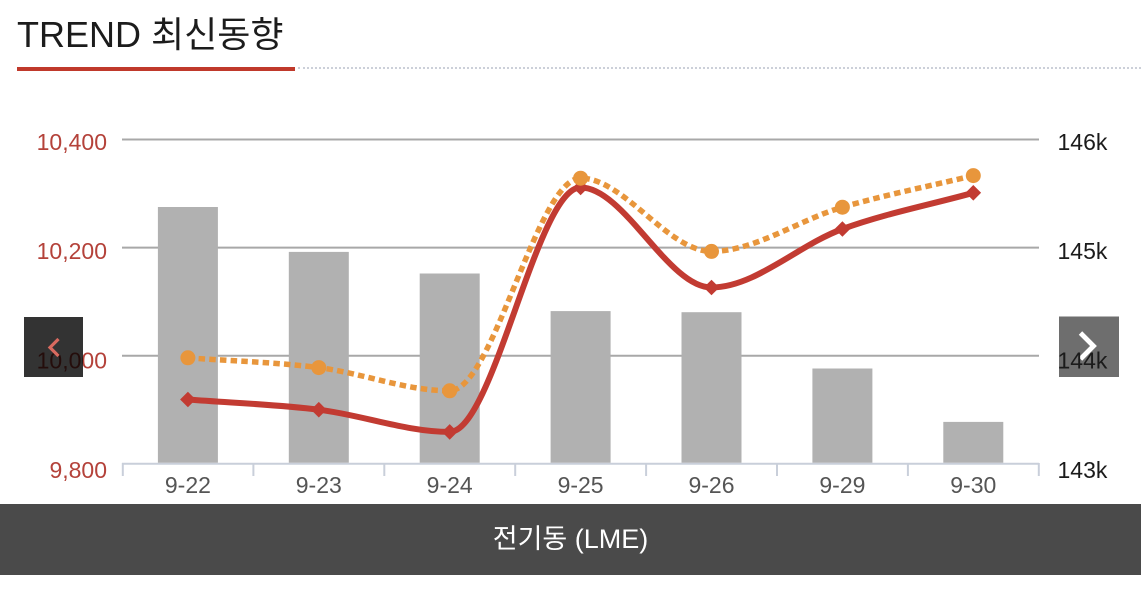 Image resolution: width=1141 pixels, height=592 pixels. I want to click on svg-text: 10,200, so click(72, 251).